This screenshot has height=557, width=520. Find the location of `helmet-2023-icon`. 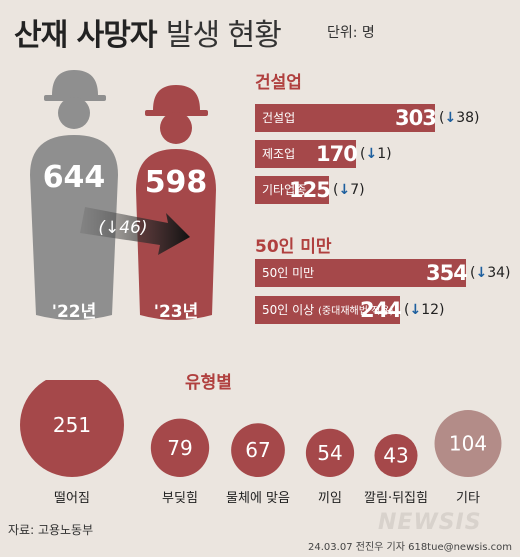

helmet-2023-icon is located at coordinates (176, 99).